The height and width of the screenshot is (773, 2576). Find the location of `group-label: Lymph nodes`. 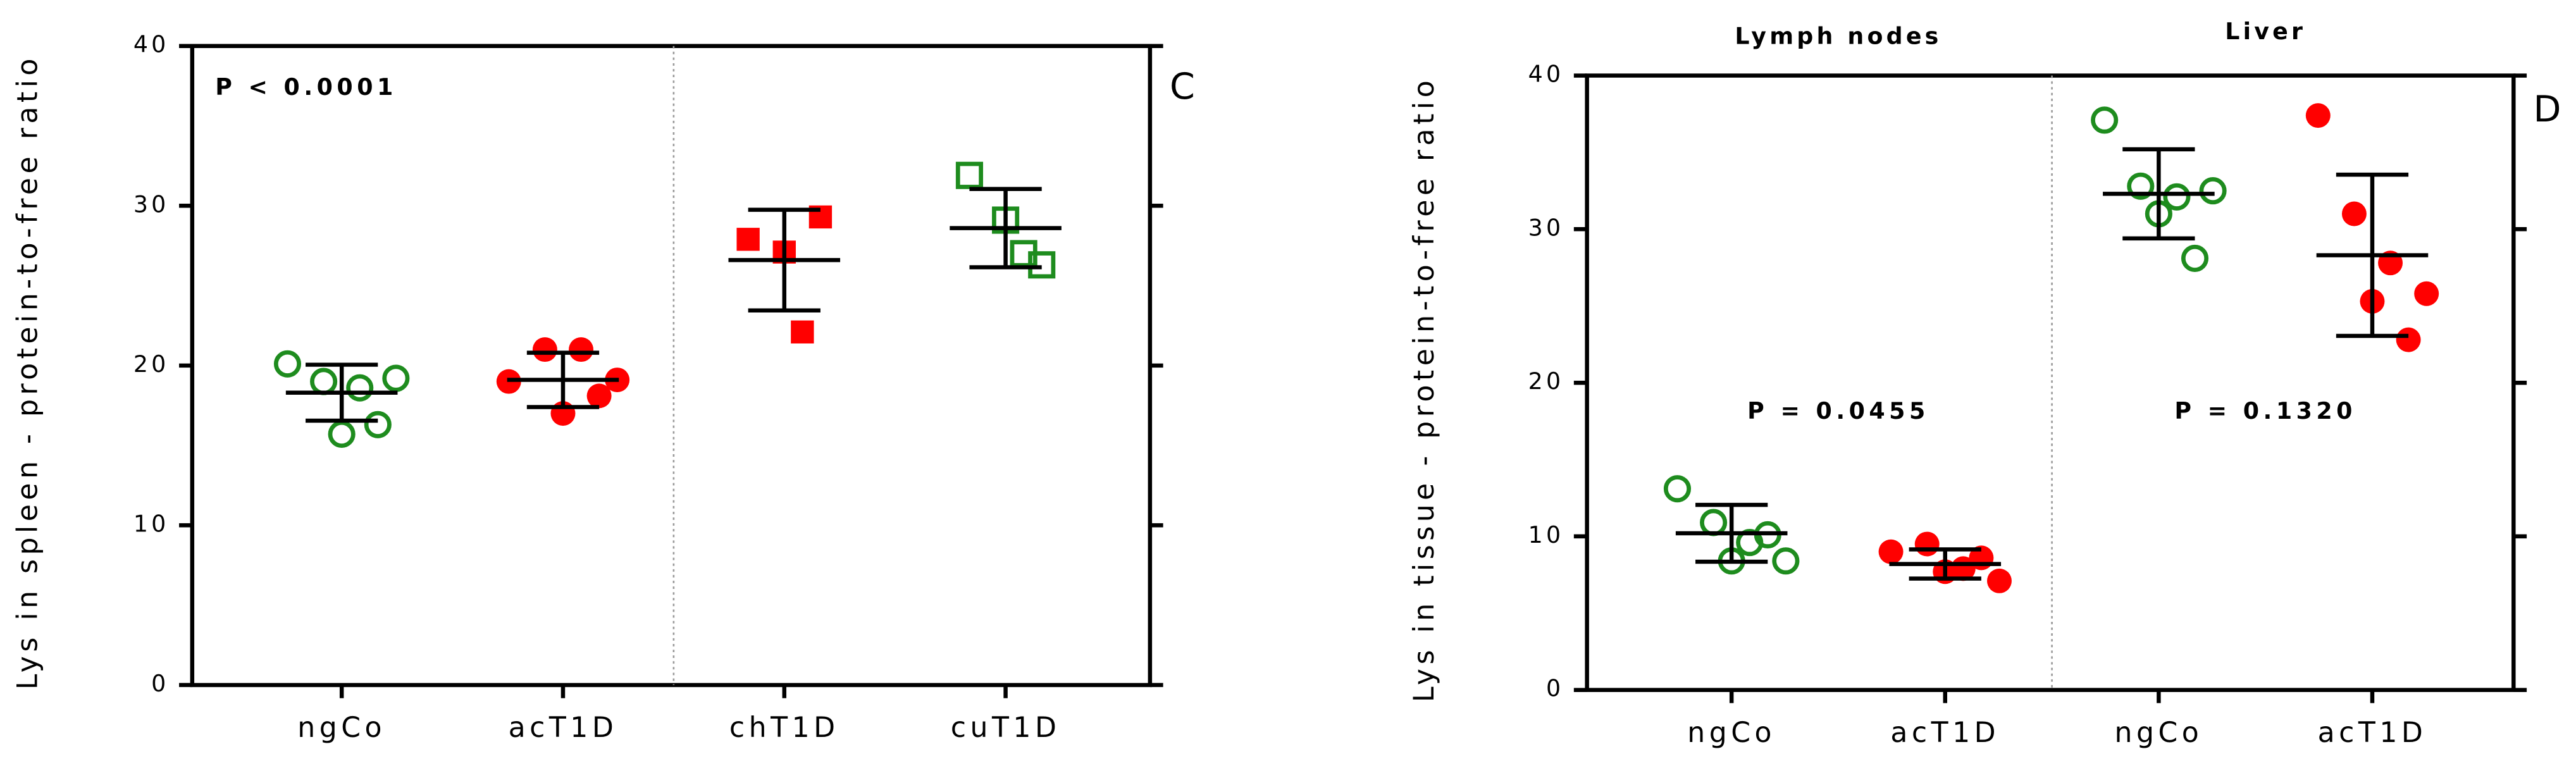

group-label: Lymph nodes is located at coordinates (1838, 36).